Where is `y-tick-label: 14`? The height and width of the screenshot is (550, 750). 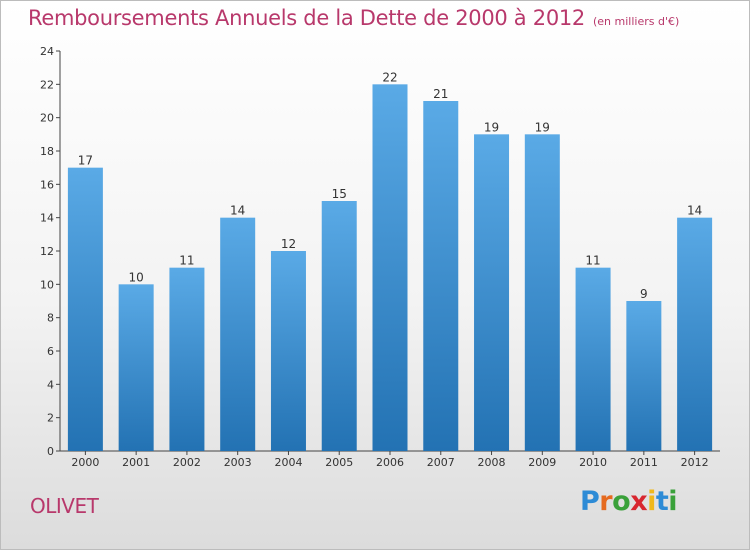 y-tick-label: 14 is located at coordinates (47, 218).